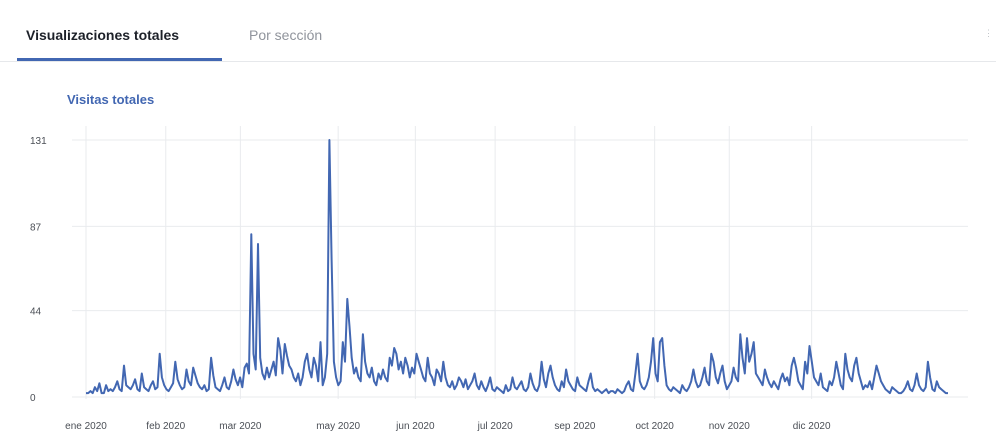 The height and width of the screenshot is (441, 996). I want to click on x-tick-label: jun 2020, so click(415, 426).